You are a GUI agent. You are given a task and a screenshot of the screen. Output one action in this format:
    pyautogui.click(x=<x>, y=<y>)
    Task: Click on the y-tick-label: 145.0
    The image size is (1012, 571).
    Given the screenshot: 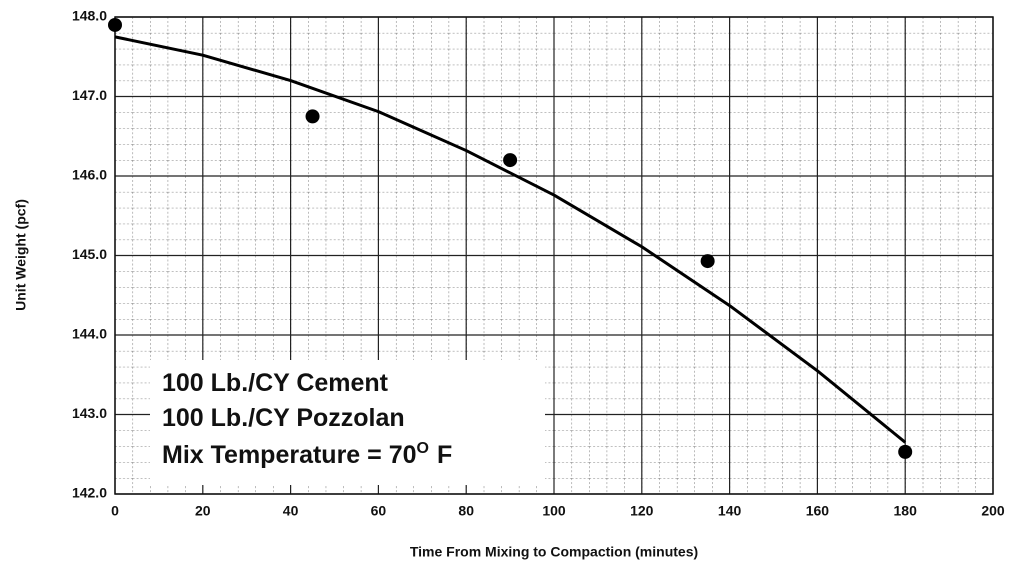 What is the action you would take?
    pyautogui.click(x=89, y=254)
    